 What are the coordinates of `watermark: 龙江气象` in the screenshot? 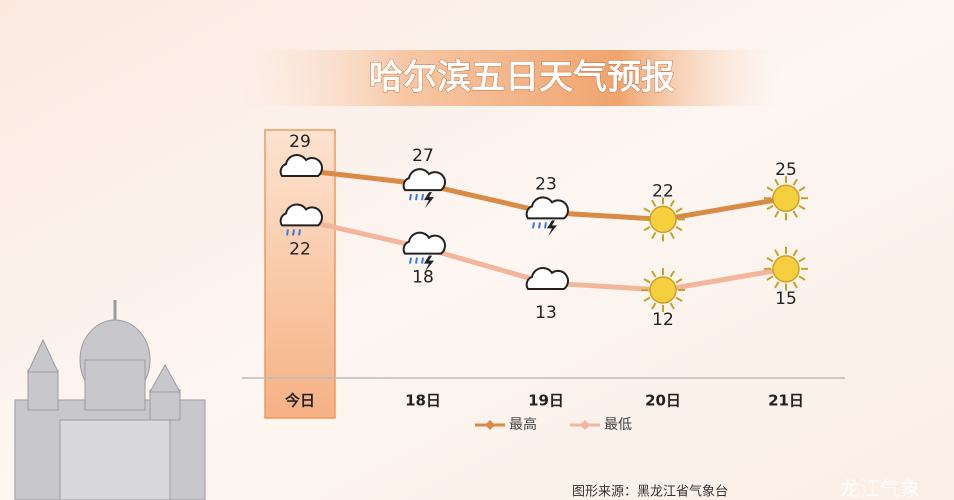 It's located at (880, 488).